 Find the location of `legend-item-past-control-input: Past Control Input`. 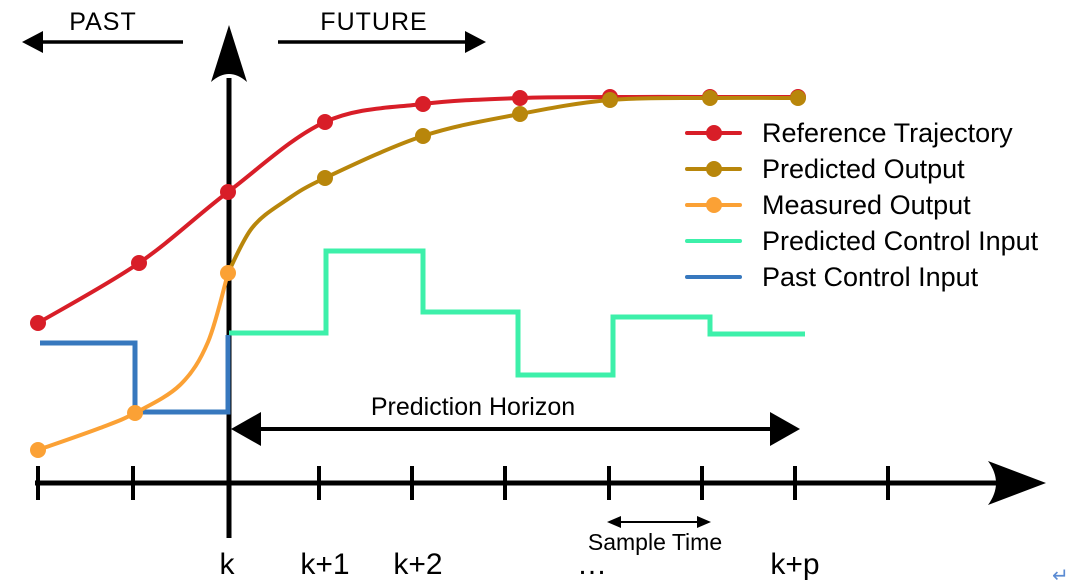

legend-item-past-control-input: Past Control Input is located at coordinates (831, 277).